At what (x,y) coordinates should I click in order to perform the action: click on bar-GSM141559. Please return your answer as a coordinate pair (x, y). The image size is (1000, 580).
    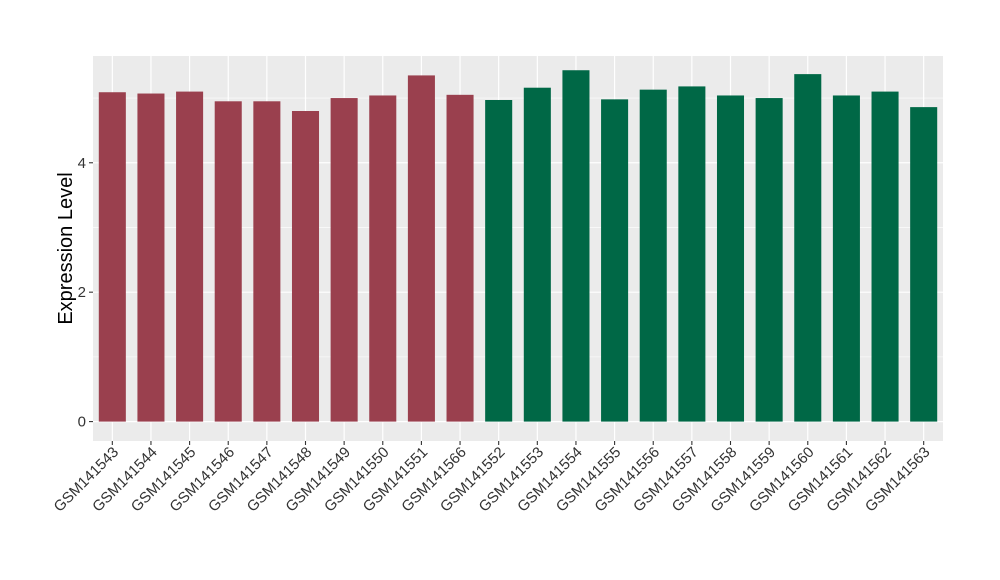
    Looking at the image, I should click on (769, 260).